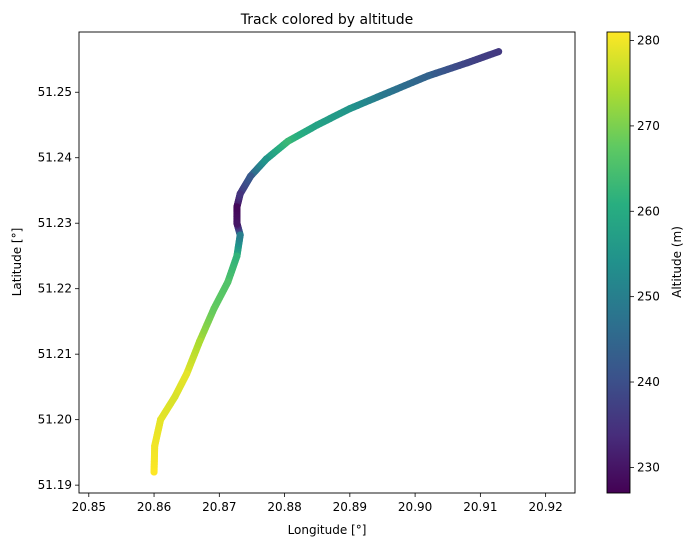 The width and height of the screenshot is (694, 547). What do you see at coordinates (317, 503) in the screenshot?
I see `x-axis-ticks: 20.85 20.86 20.87 20.88 20.89 20.90 20.91 20.92` at bounding box center [317, 503].